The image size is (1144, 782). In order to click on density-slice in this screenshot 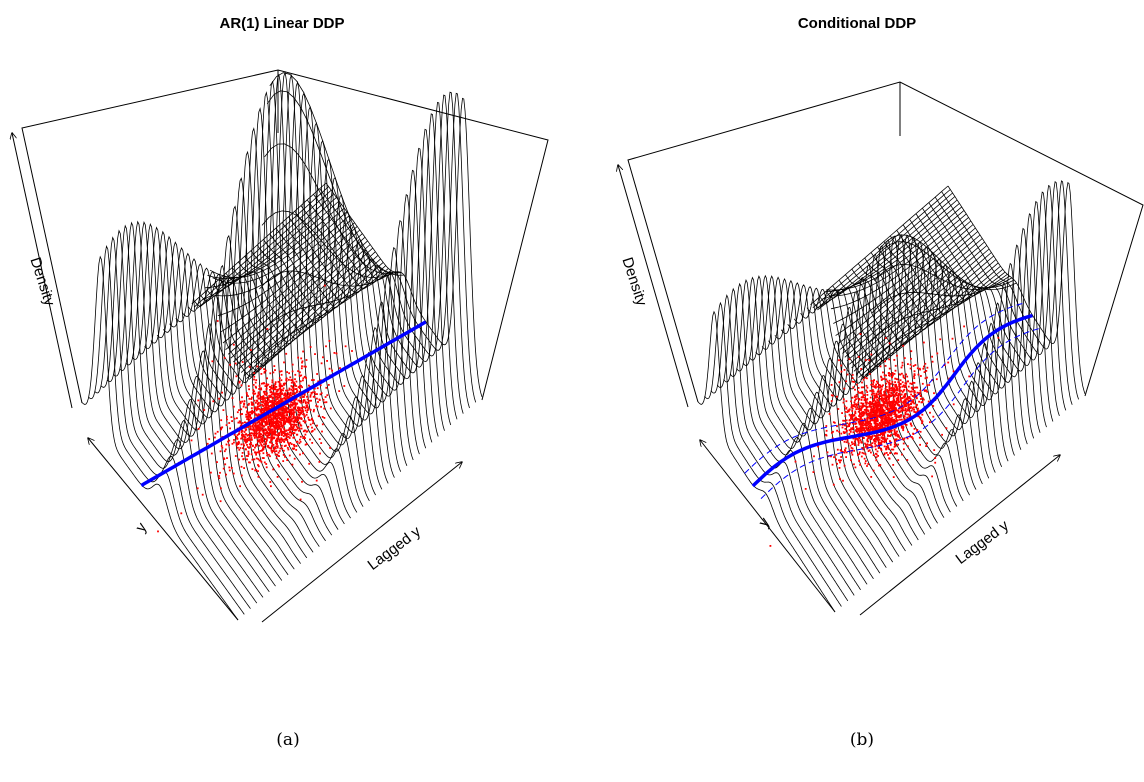, I will do `click(785, 441)`.